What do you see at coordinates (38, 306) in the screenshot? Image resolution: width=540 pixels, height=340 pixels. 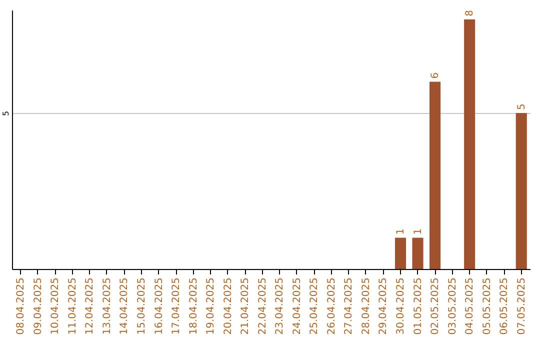 I see `x-tick-label: 09.04.2025` at bounding box center [38, 306].